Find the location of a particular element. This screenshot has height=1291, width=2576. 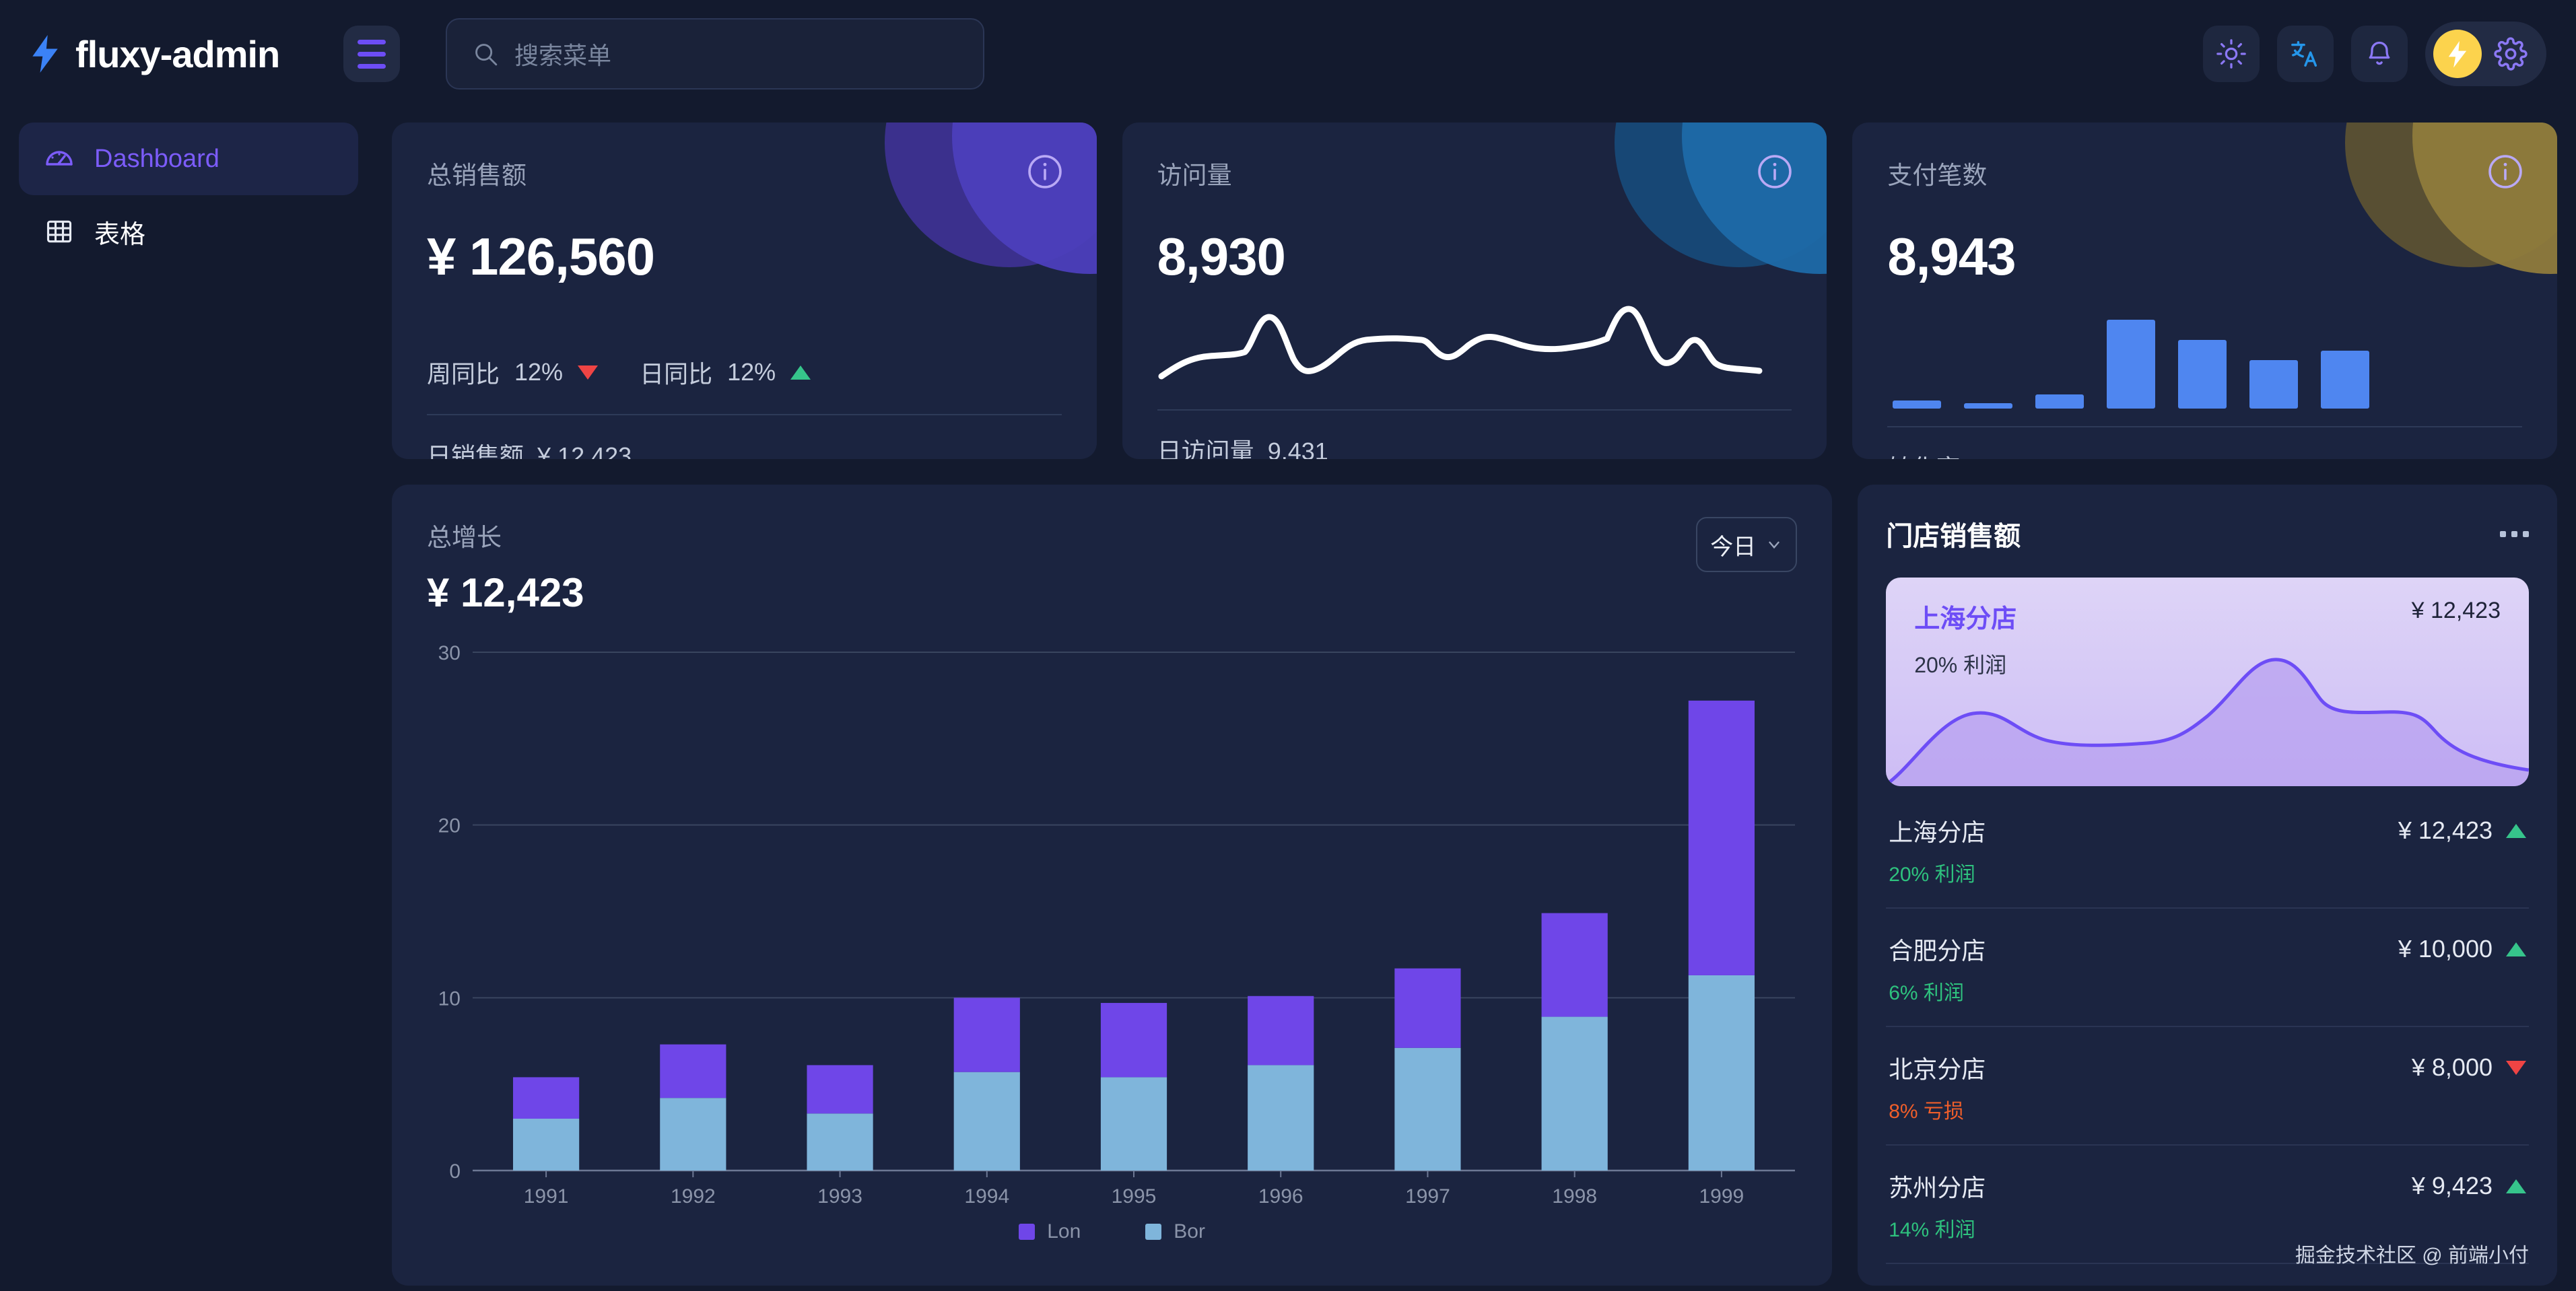

card-footer-value: 9,431 is located at coordinates (1297, 449).